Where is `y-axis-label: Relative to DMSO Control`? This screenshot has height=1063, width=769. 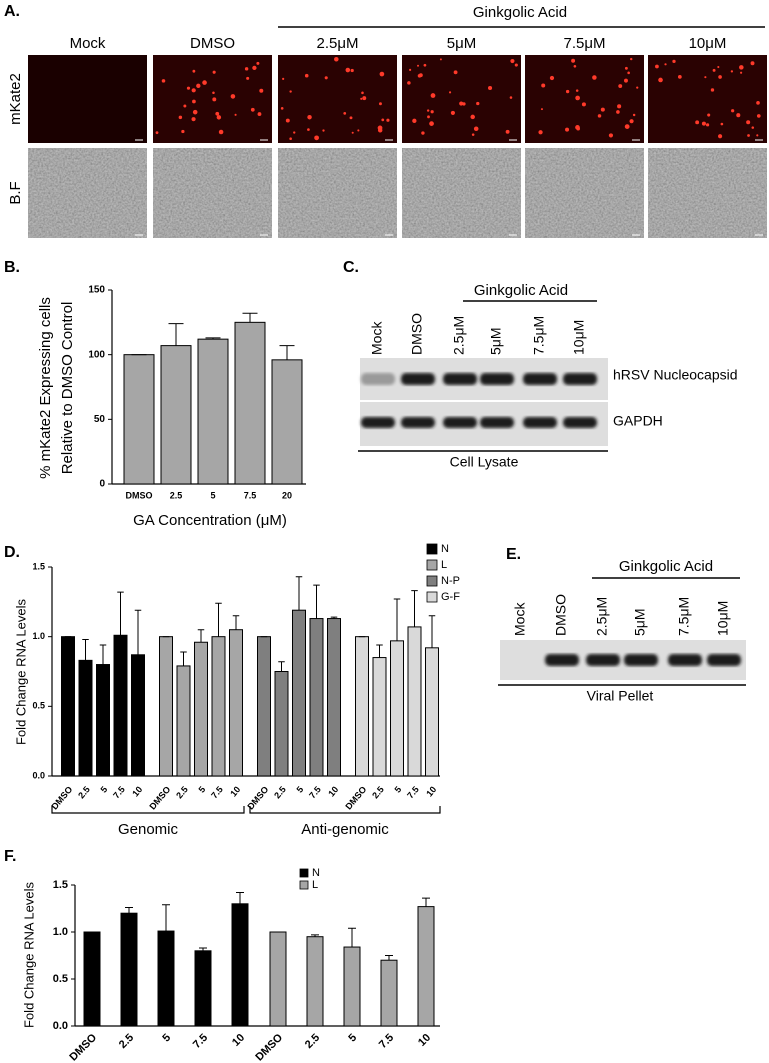
y-axis-label: Relative to DMSO Control is located at coordinates (67, 388).